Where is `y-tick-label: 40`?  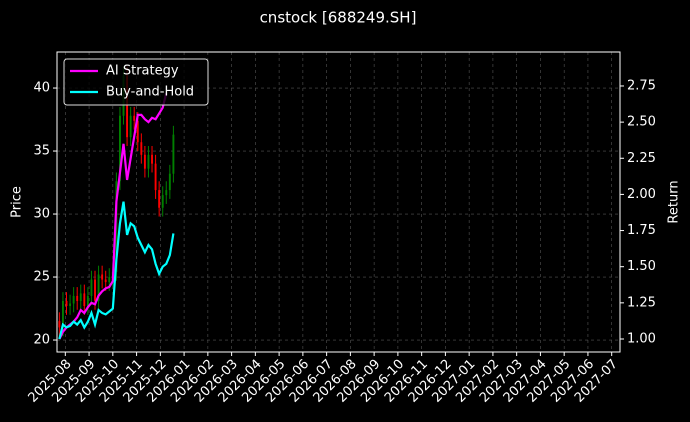
y-tick-label: 40 is located at coordinates (41, 88).